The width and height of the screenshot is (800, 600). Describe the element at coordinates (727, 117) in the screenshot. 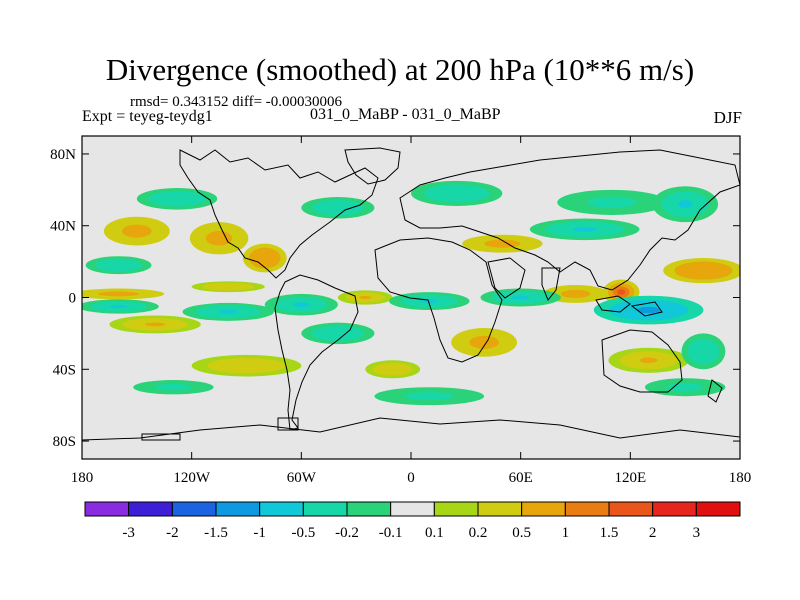

I see `season-label: DJF` at that location.